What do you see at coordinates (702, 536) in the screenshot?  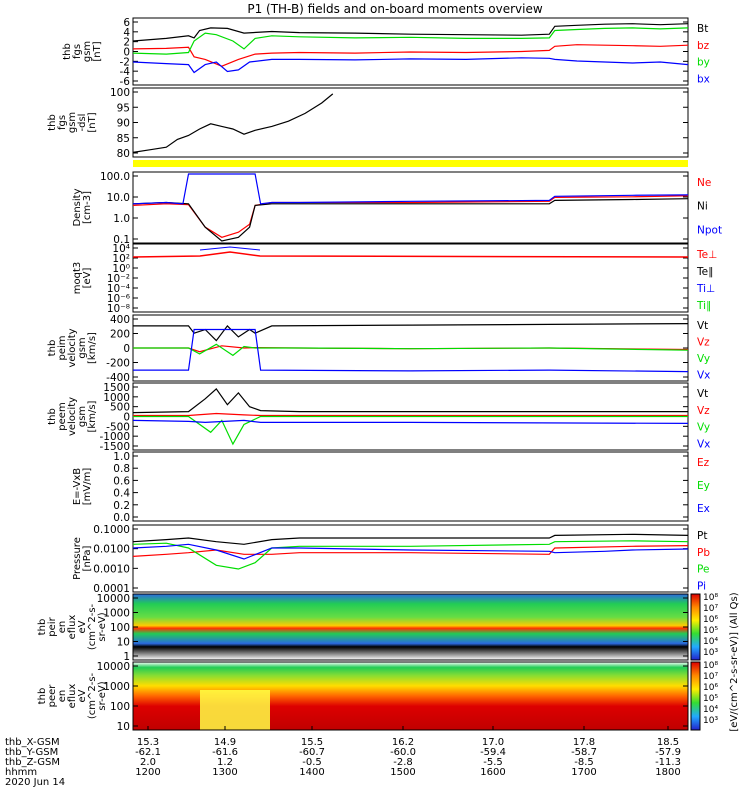 I see `legend-Pt: Pt` at bounding box center [702, 536].